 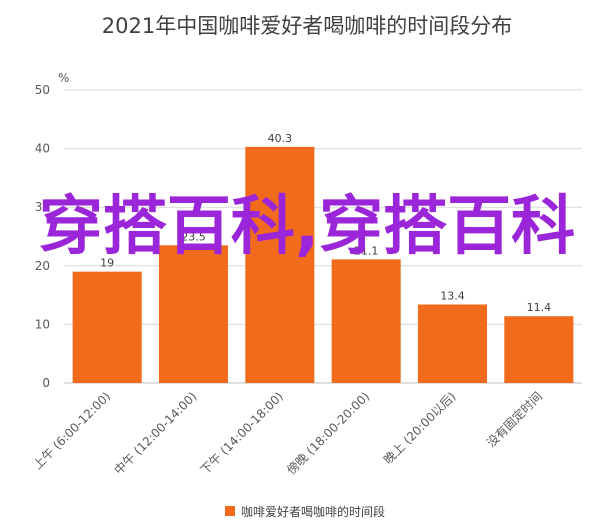 I want to click on y-unit-label: %, so click(x=63, y=78).